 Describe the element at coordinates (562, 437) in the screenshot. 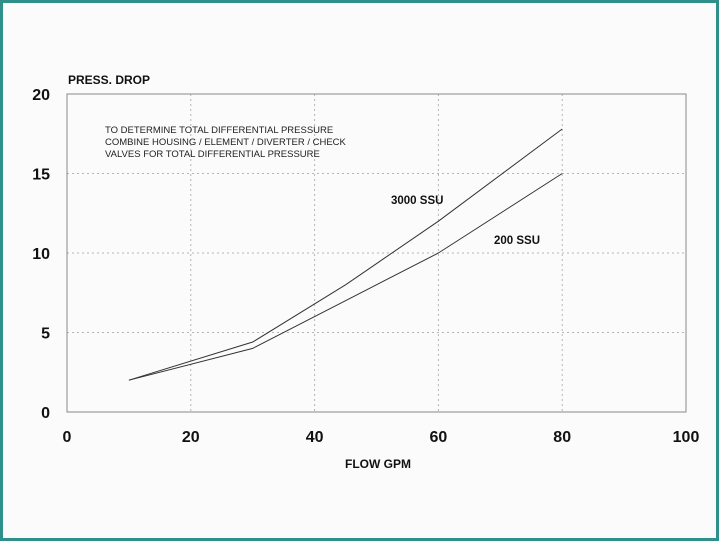

I see `x-tick-label: 80` at that location.